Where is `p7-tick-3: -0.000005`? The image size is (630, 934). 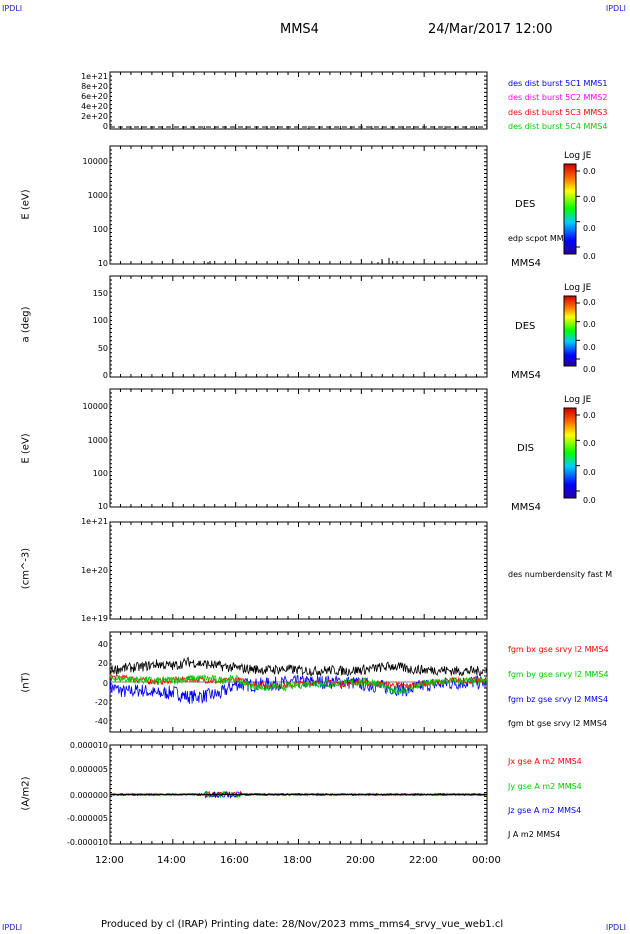 p7-tick-3: -0.000005 is located at coordinates (87, 818).